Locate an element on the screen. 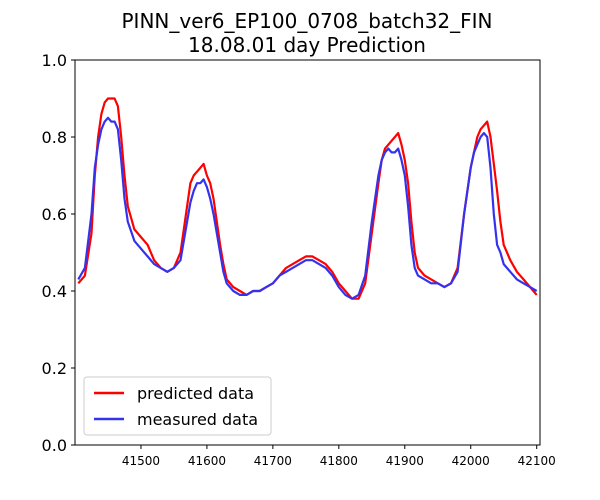 The image size is (600, 500). legend-label-predicted: predicted data is located at coordinates (195, 393).